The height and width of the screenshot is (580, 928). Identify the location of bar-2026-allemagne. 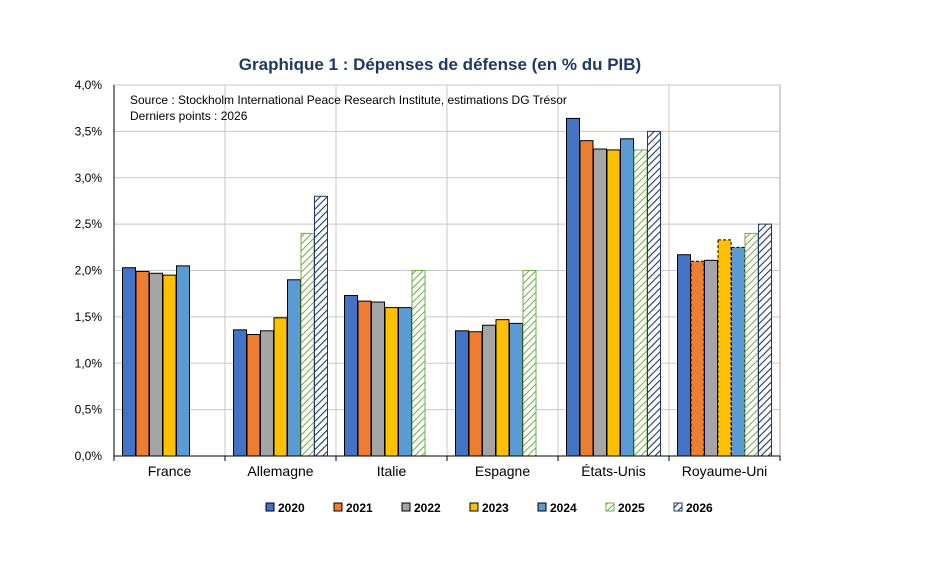
(321, 326).